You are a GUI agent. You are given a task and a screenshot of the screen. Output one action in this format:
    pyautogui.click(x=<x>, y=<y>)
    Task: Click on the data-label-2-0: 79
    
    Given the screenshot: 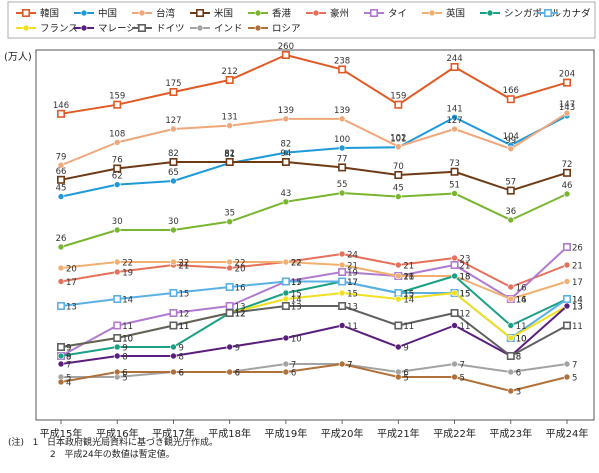 What is the action you would take?
    pyautogui.click(x=61, y=157)
    